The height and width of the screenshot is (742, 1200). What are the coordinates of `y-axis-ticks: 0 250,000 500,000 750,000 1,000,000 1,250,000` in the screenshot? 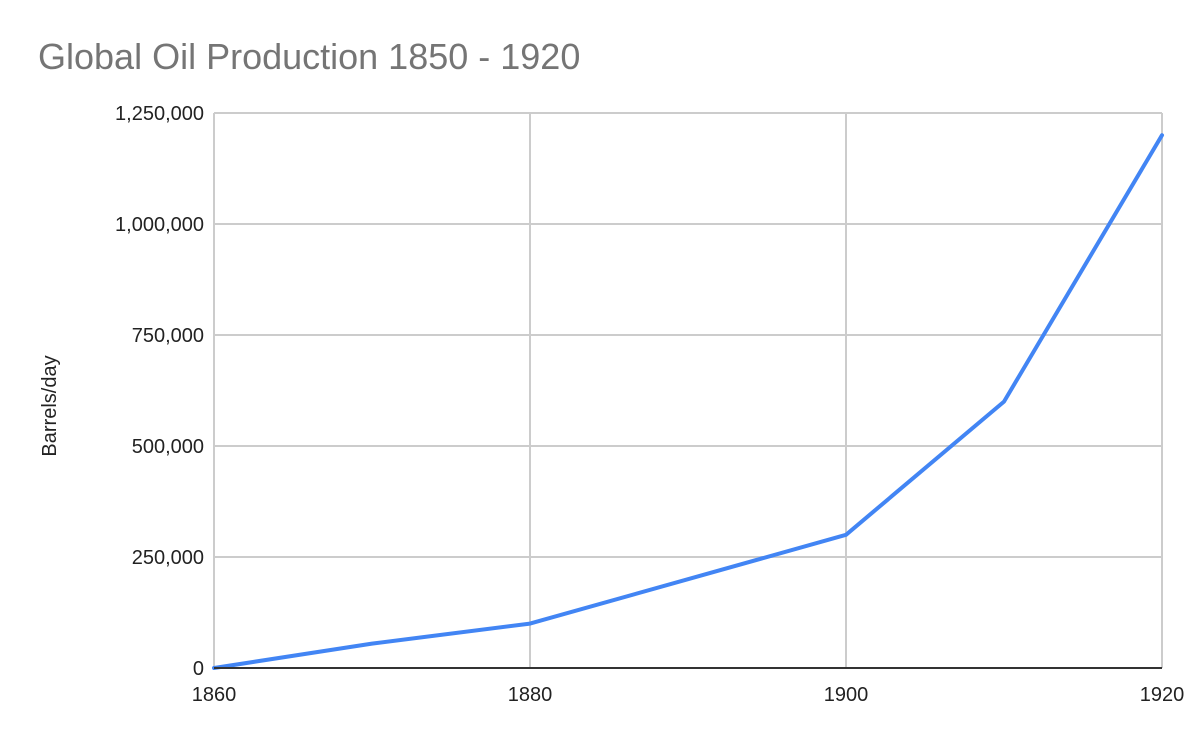 It's located at (159, 391).